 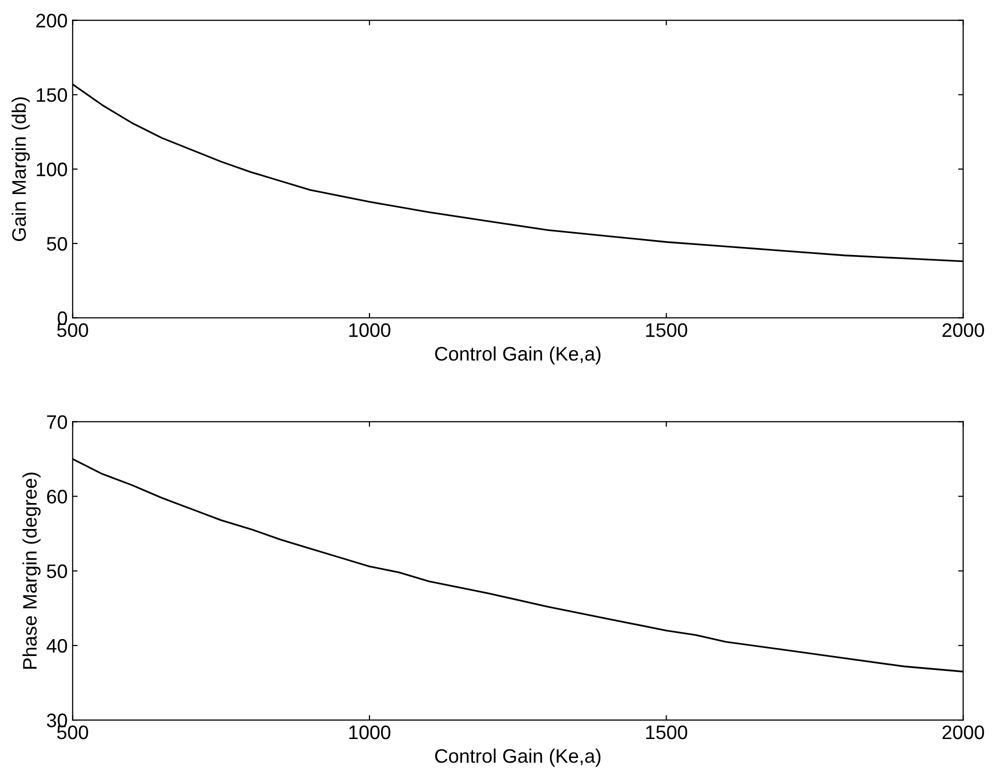 I want to click on y-tick-label: 60, so click(x=57, y=497).